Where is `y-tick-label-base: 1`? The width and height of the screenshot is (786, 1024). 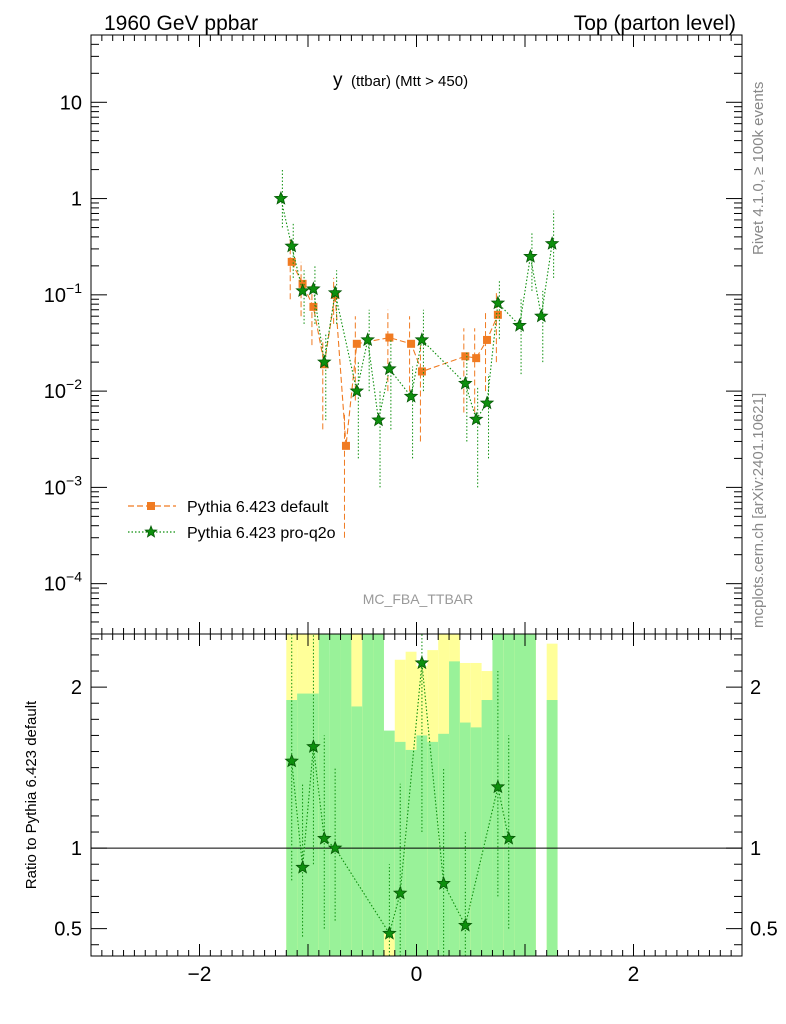 y-tick-label-base: 1 is located at coordinates (76, 200).